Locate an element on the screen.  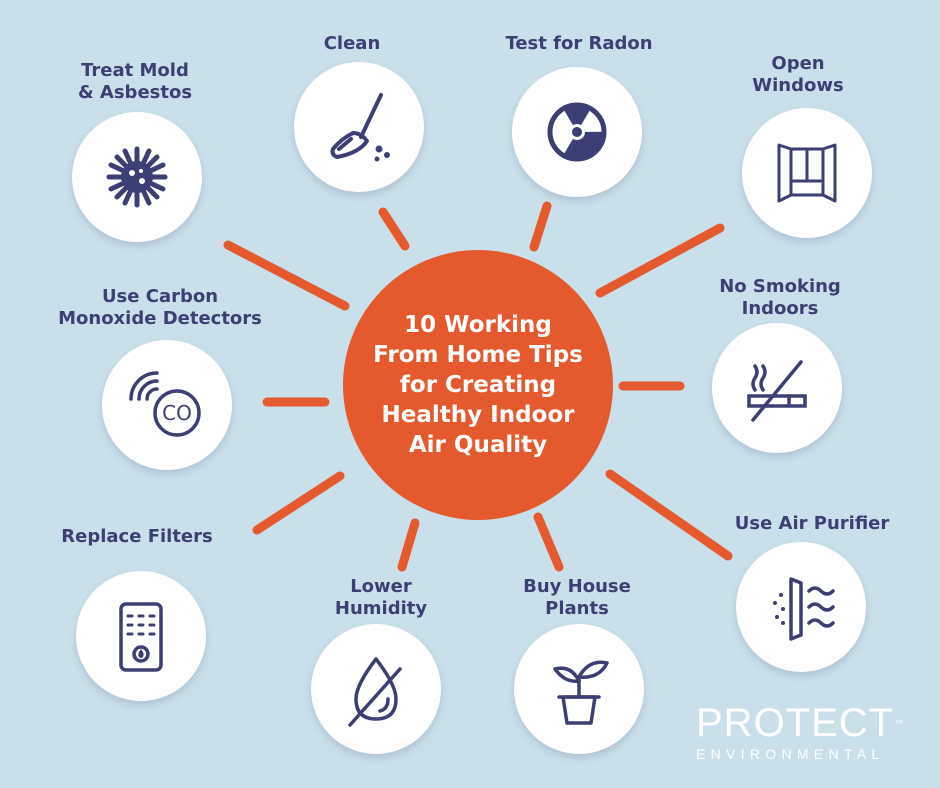
tip-label-clean: Clean is located at coordinates (352, 43).